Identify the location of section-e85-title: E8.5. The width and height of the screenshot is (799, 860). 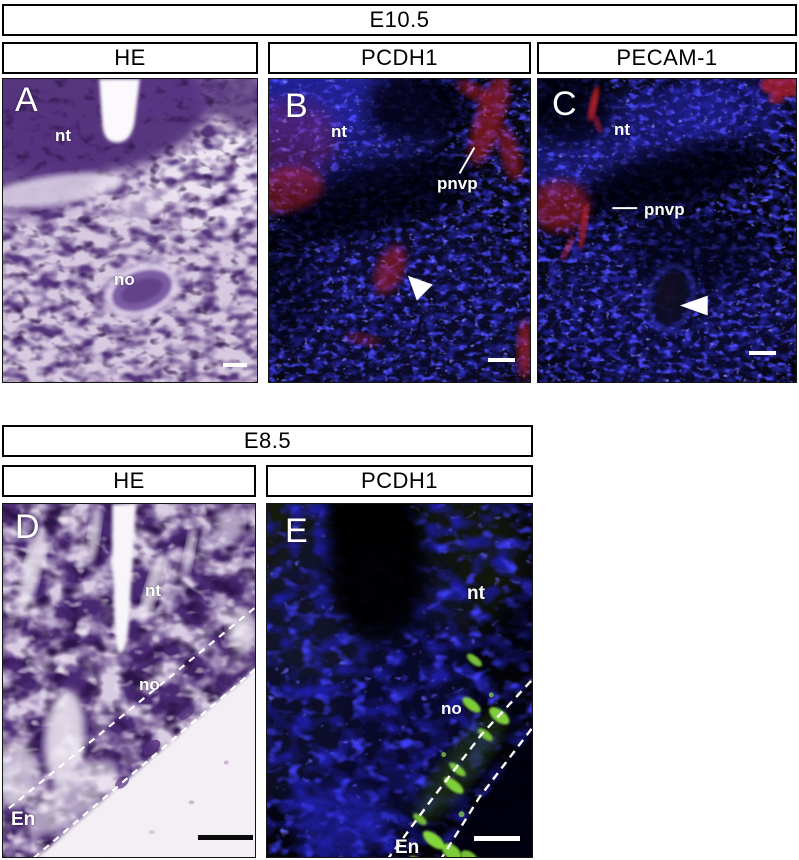
(267, 440).